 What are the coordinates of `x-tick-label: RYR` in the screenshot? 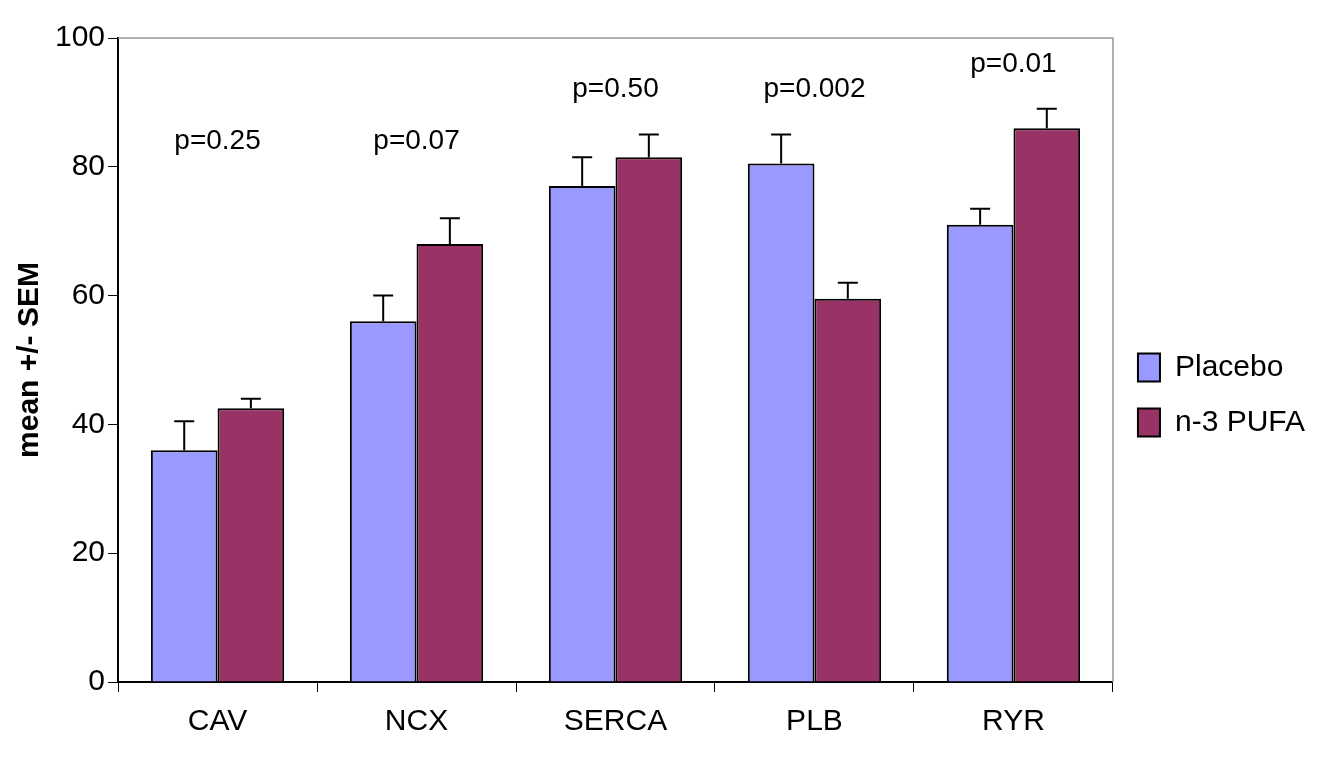 It's located at (1013, 720).